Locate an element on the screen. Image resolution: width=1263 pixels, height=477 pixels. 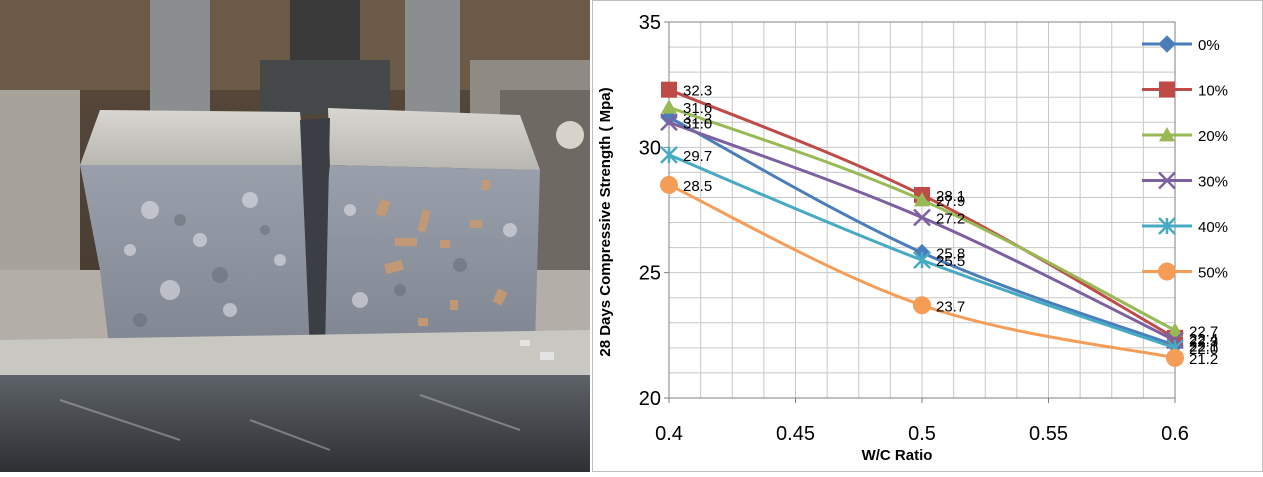
y-tick-label: 20 is located at coordinates (650, 399).